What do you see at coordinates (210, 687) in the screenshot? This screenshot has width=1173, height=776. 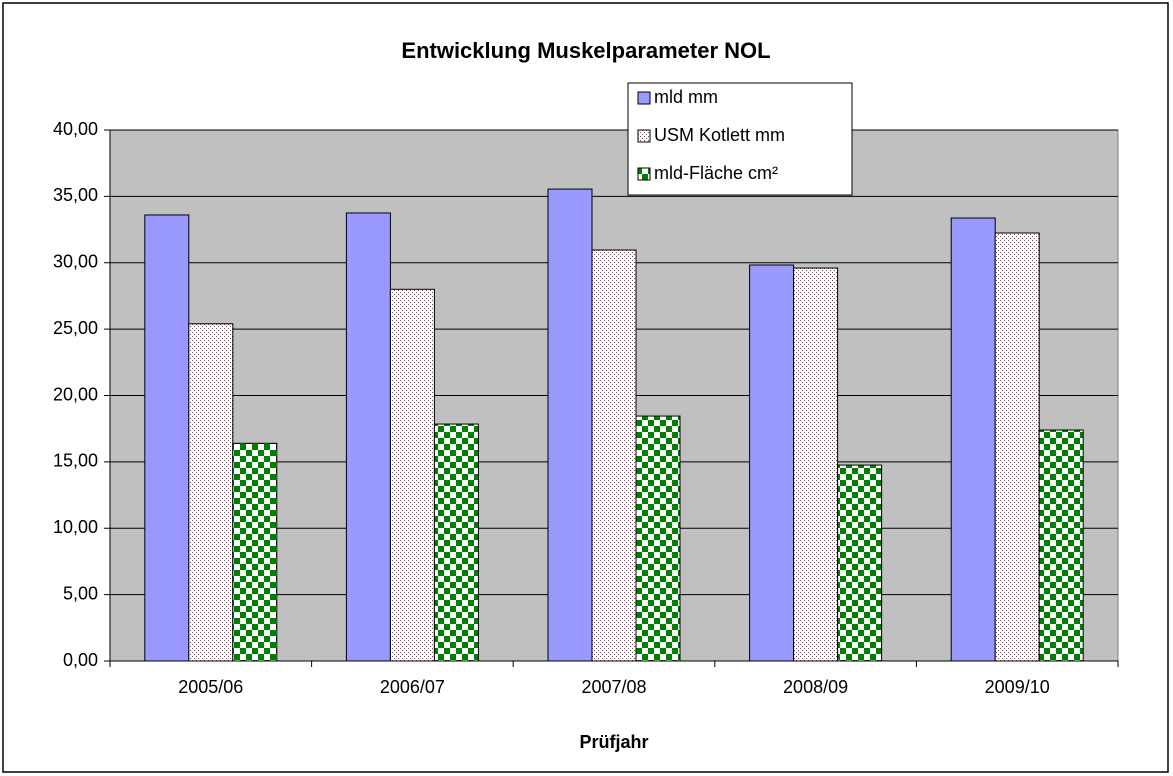 I see `x-tick-label: 2005/06` at bounding box center [210, 687].